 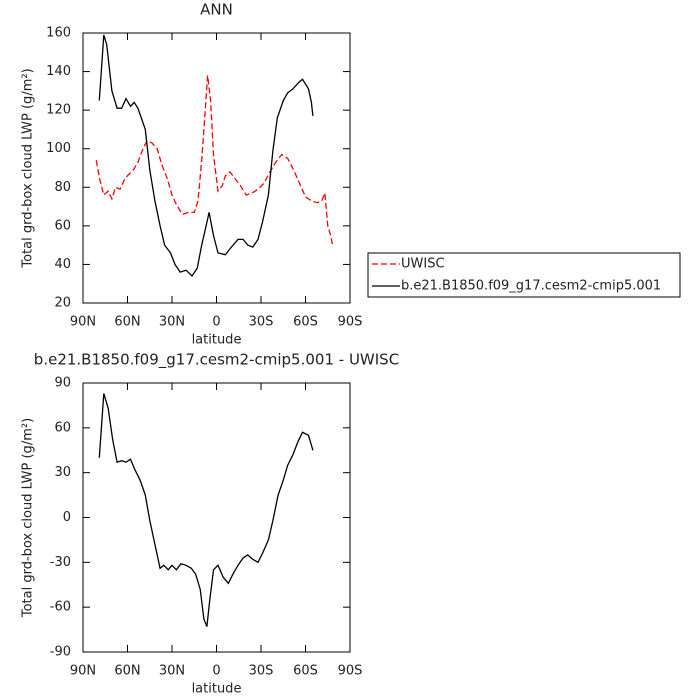 I want to click on y-tick-label: 20, so click(x=62, y=303).